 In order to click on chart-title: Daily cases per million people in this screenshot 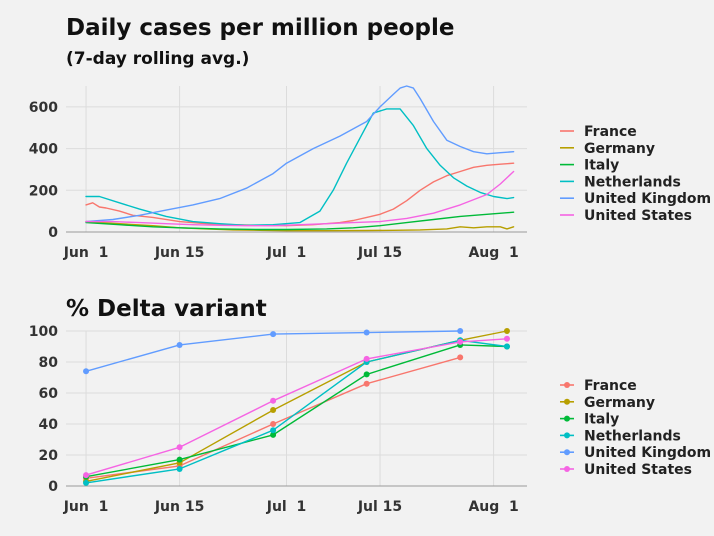, I will do `click(260, 28)`.